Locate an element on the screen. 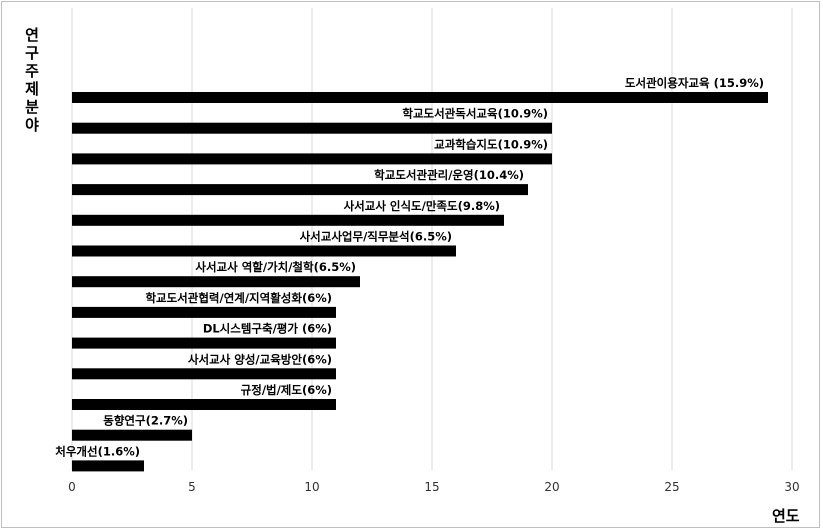 This screenshot has height=531, width=823. x-tick-label: 25 is located at coordinates (671, 487).